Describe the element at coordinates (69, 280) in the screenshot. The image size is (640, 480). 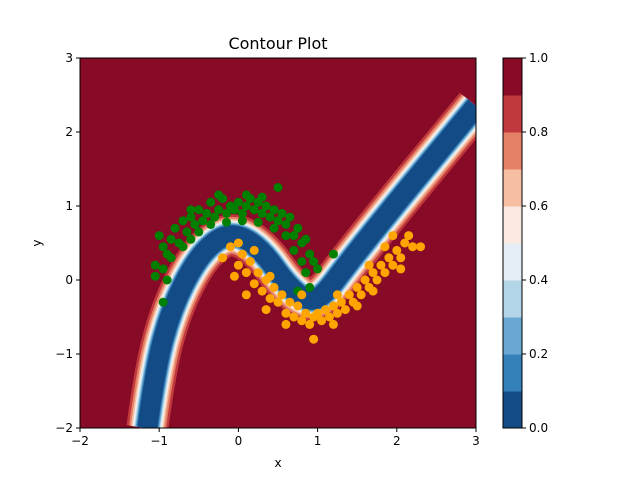
I see `y-tick-label: 0` at that location.